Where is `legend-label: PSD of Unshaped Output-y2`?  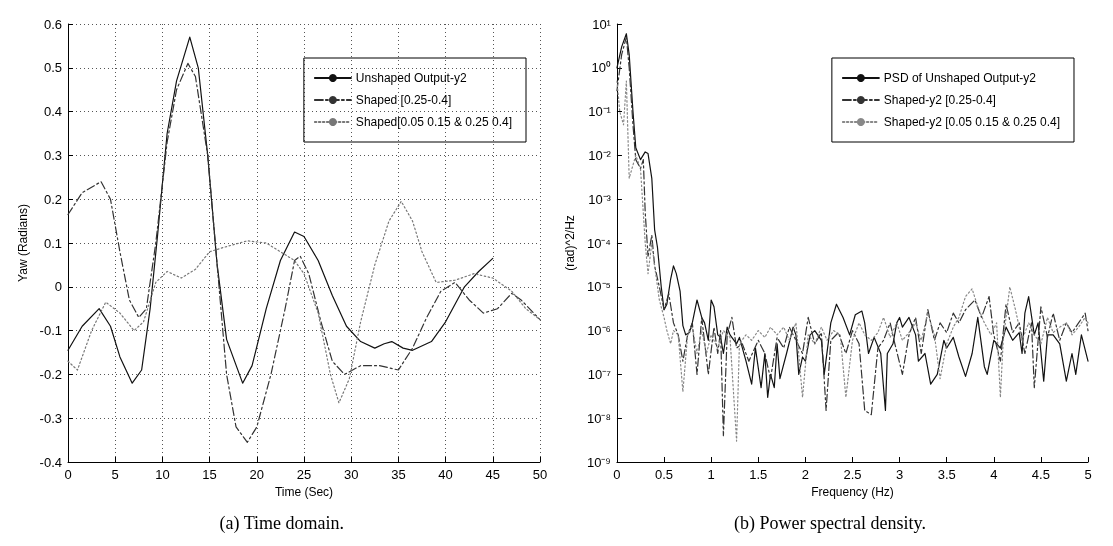
legend-label: PSD of Unshaped Output-y2 is located at coordinates (960, 78).